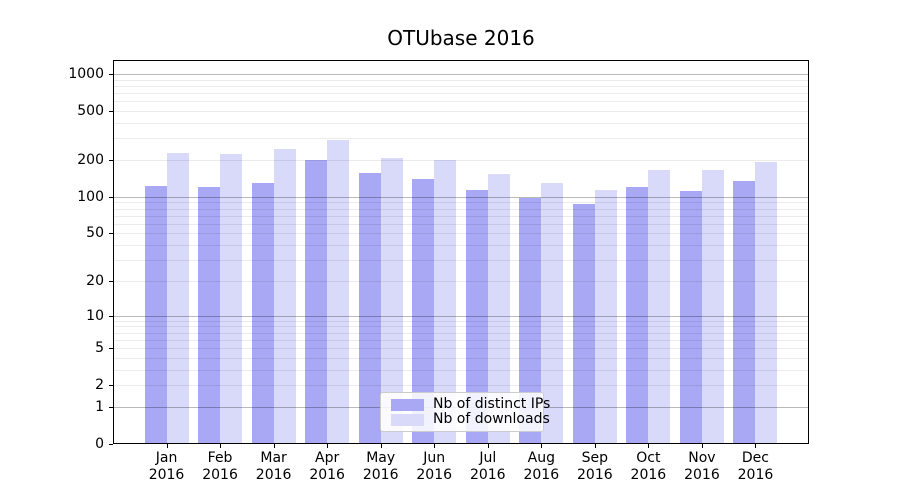 This screenshot has height=500, width=900. I want to click on bar-nb-of-downloads-oct, so click(659, 307).